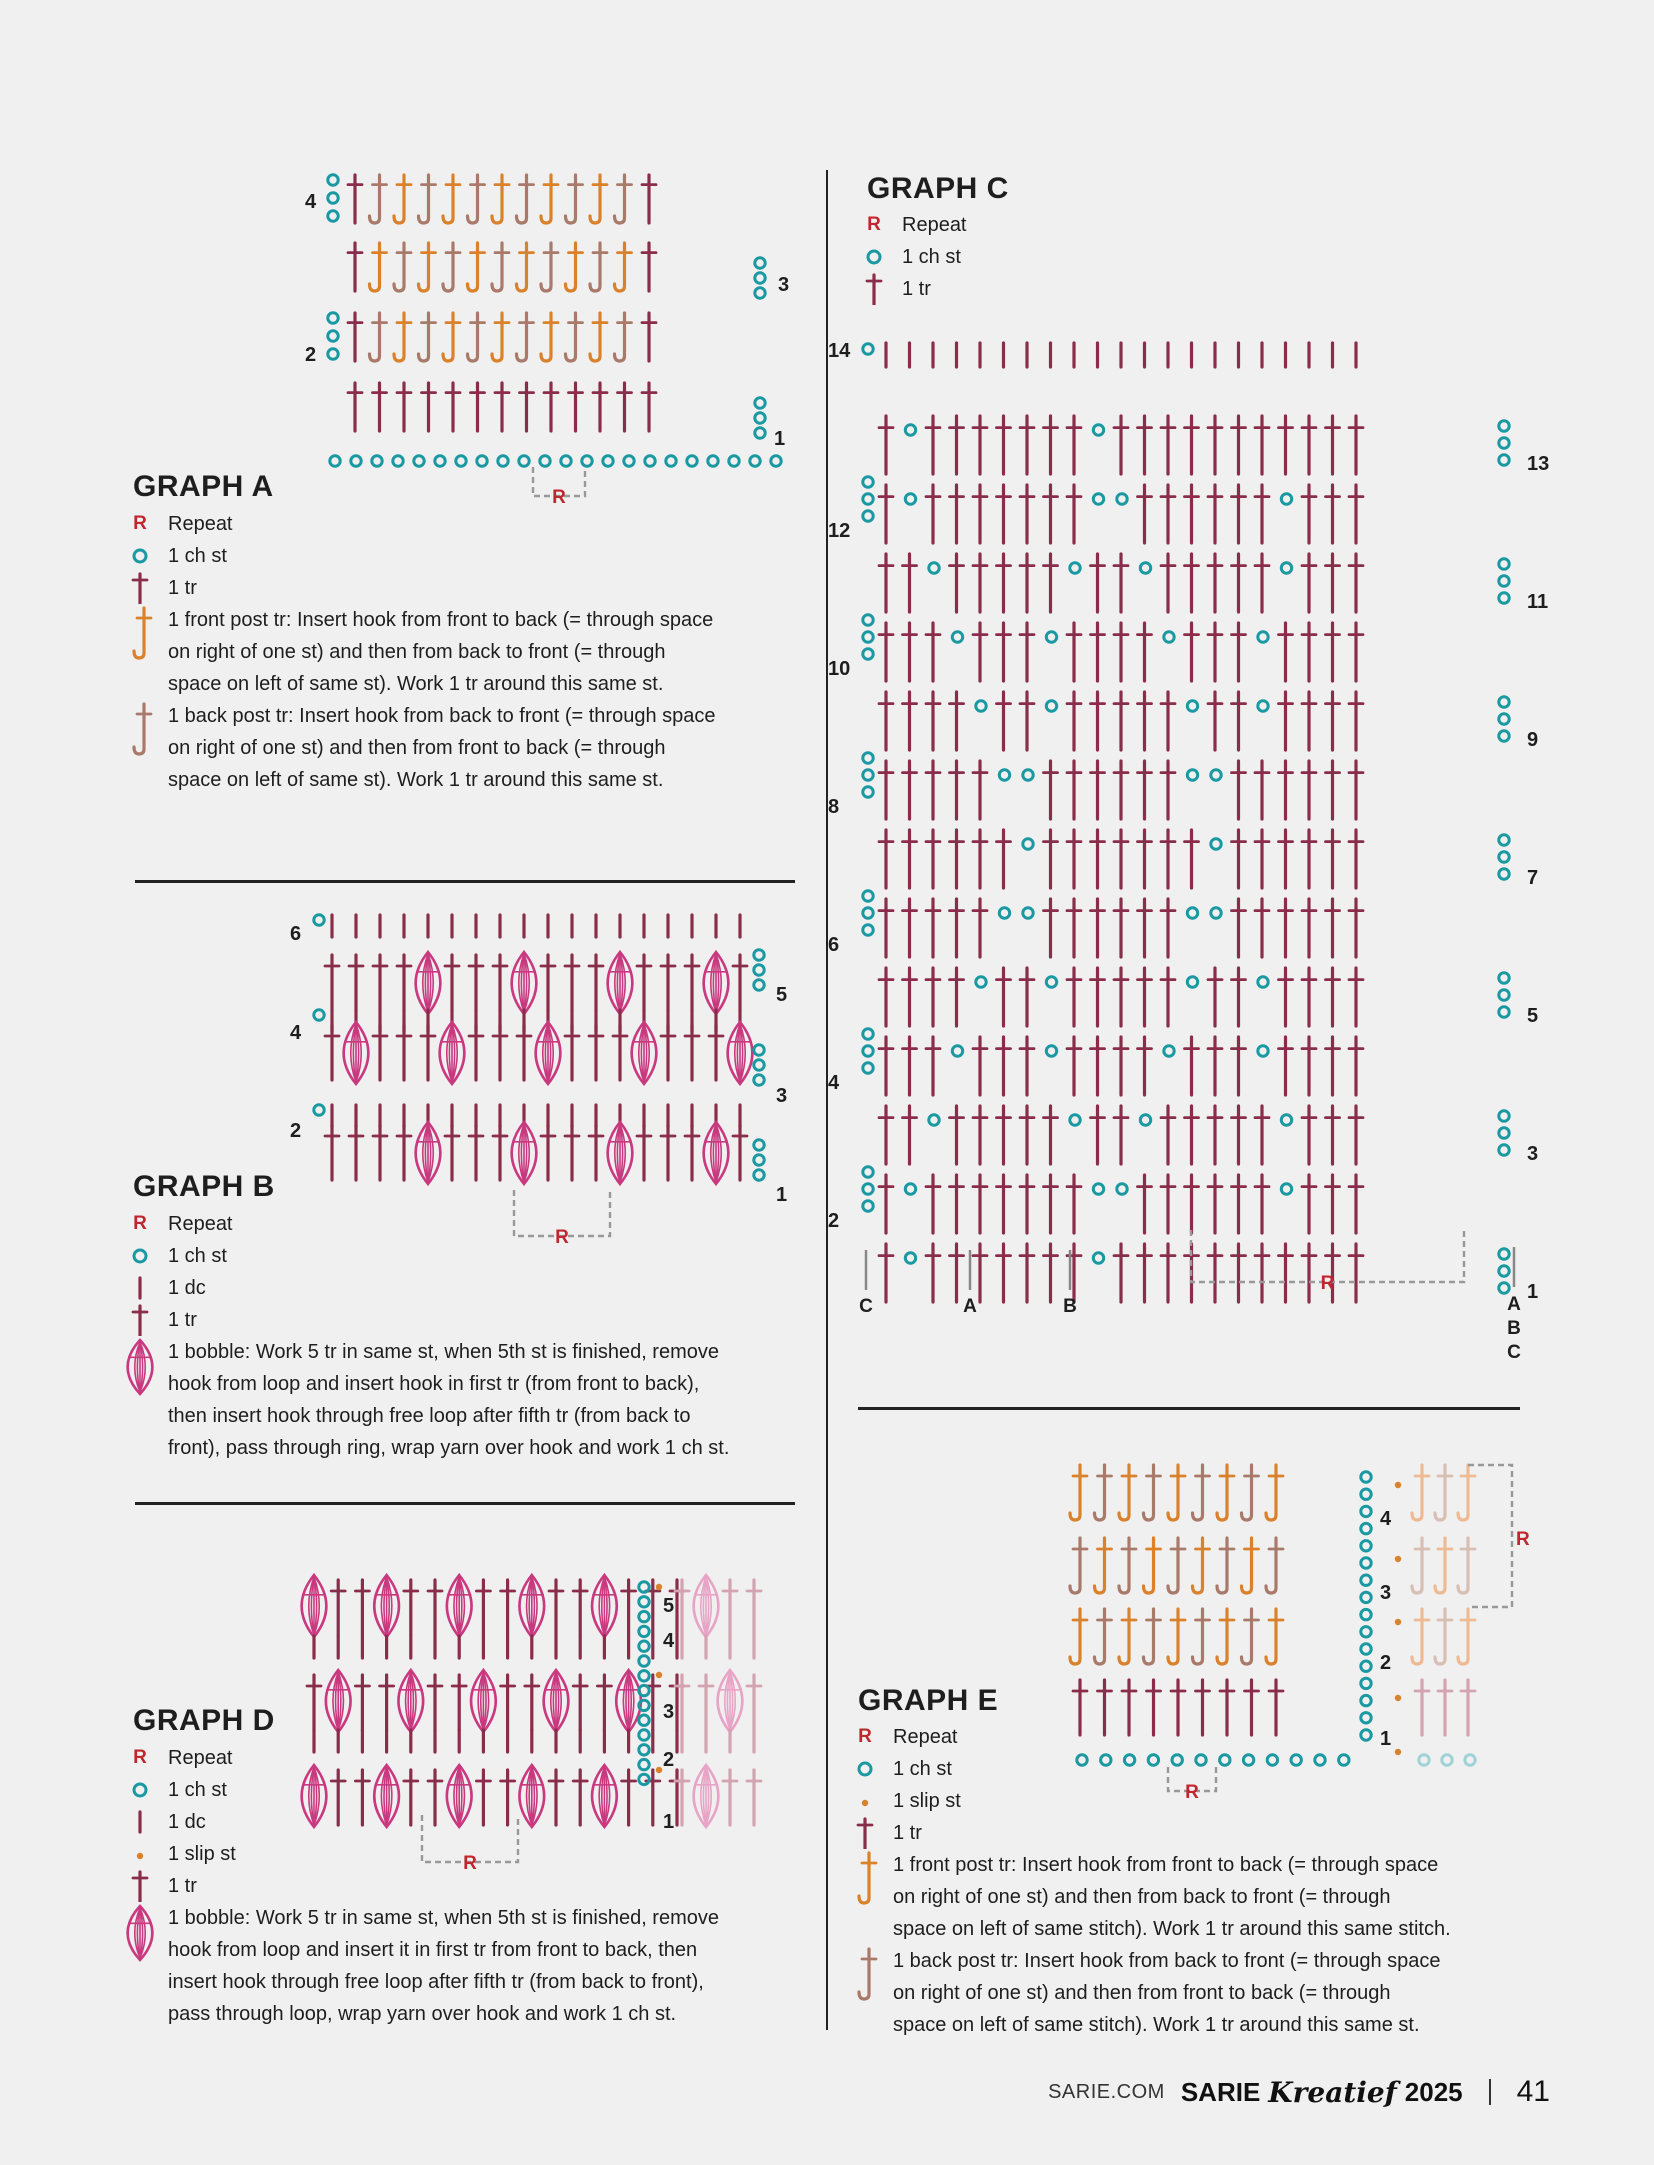 The image size is (1654, 2165). I want to click on graph-b-title: GRAPH B, so click(204, 1186).